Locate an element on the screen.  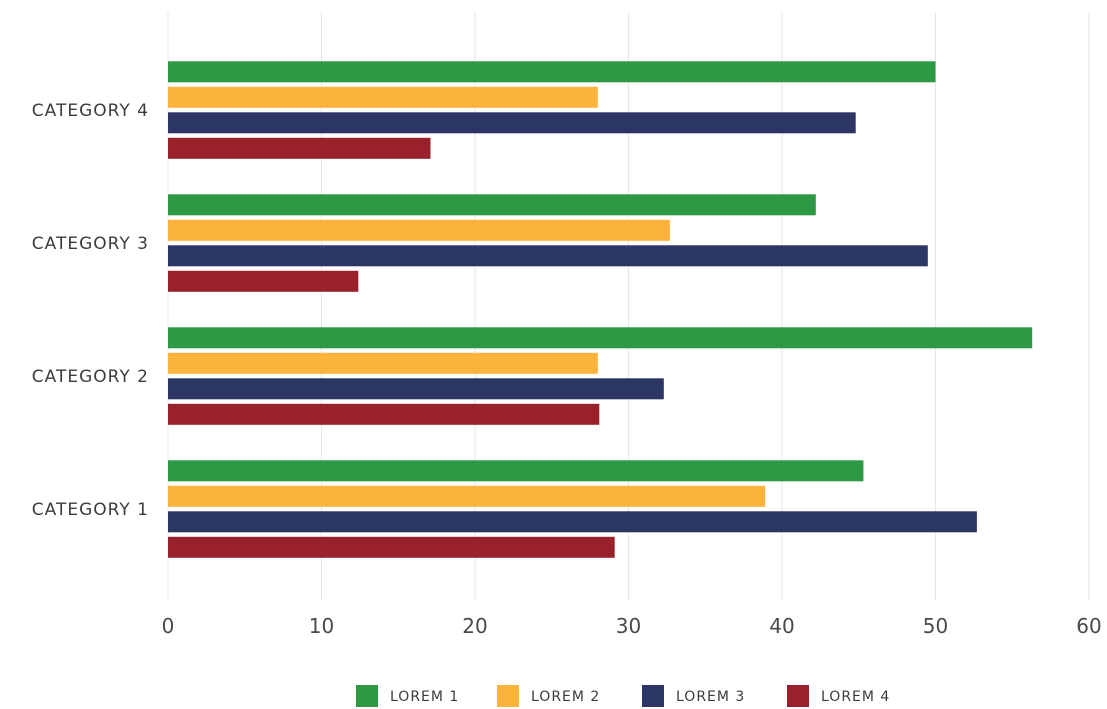
legend-item: LOREM 1 is located at coordinates (407, 696).